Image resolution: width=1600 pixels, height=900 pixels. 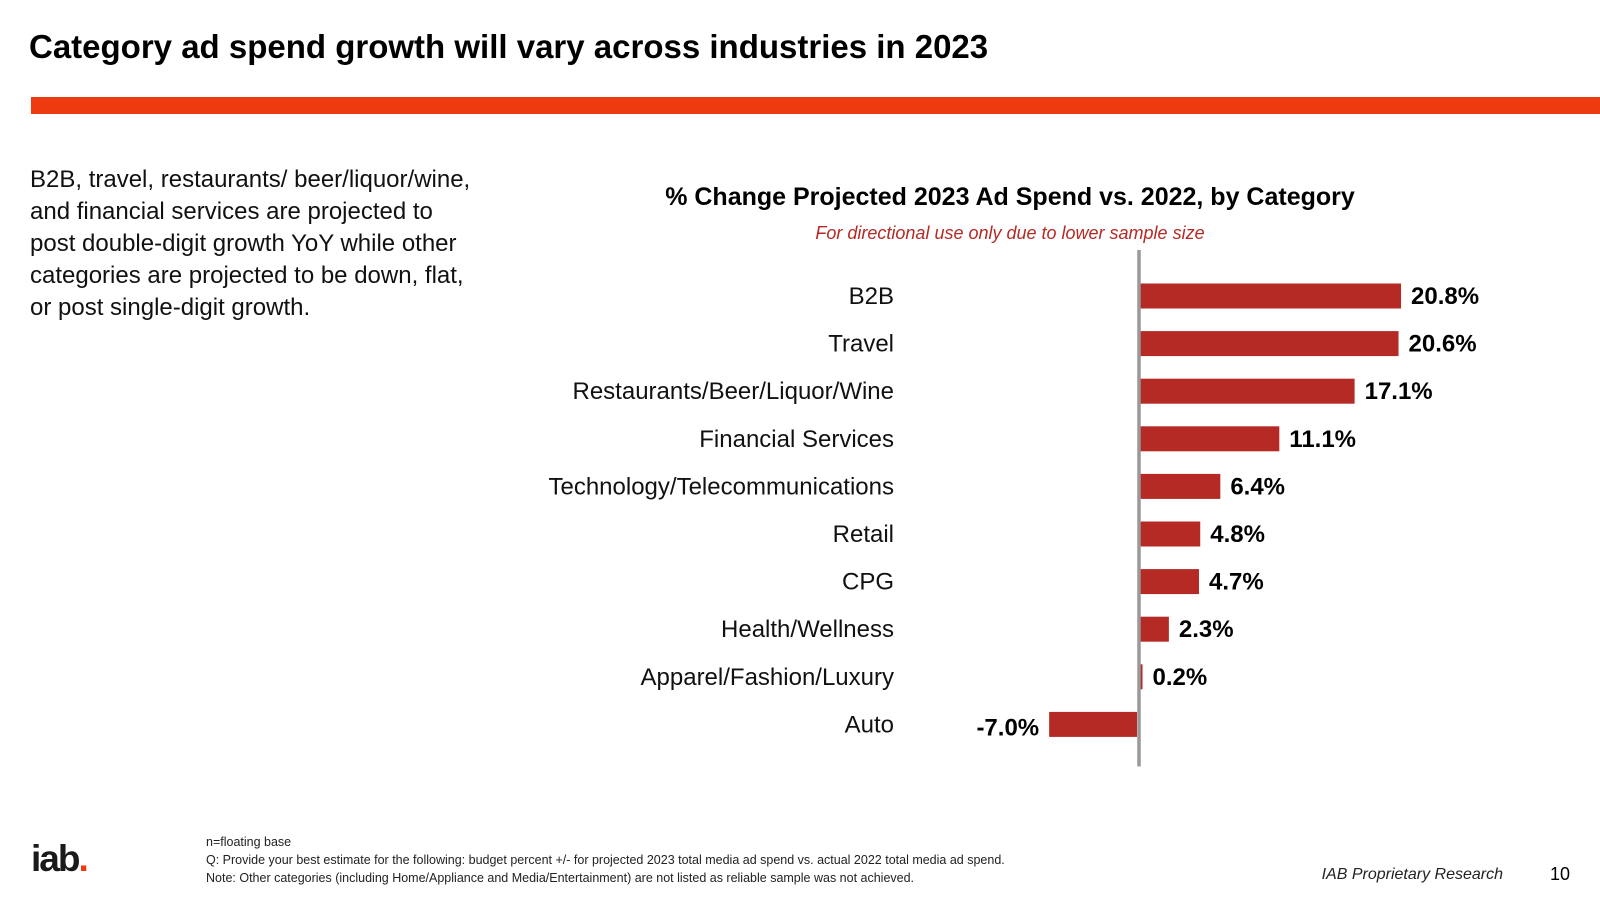 What do you see at coordinates (868, 582) in the screenshot?
I see `category-label: CPG` at bounding box center [868, 582].